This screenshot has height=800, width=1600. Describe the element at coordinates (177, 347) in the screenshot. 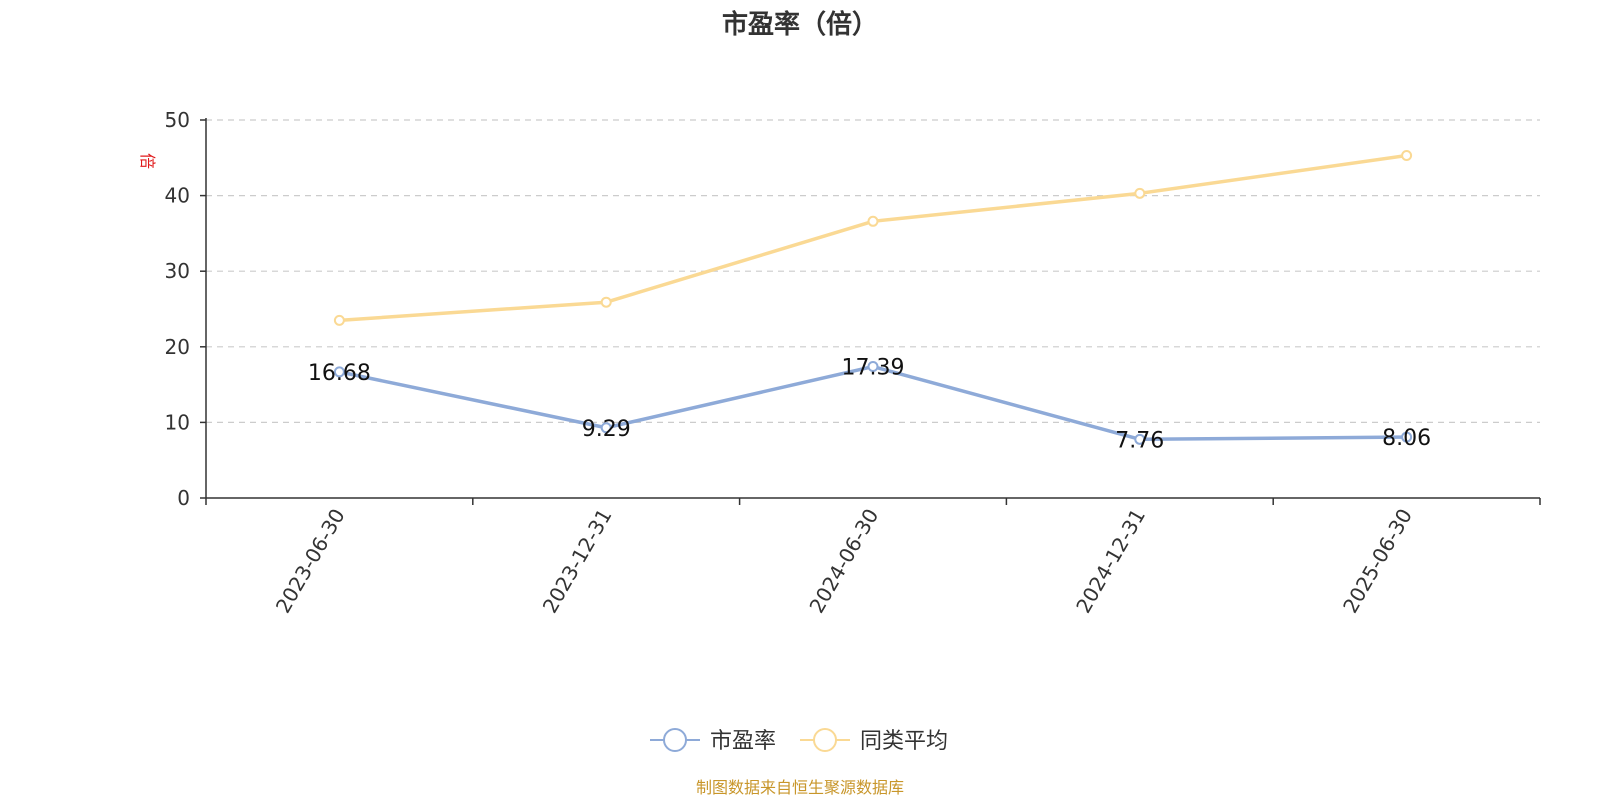

I see `y-tick-label: 20` at that location.